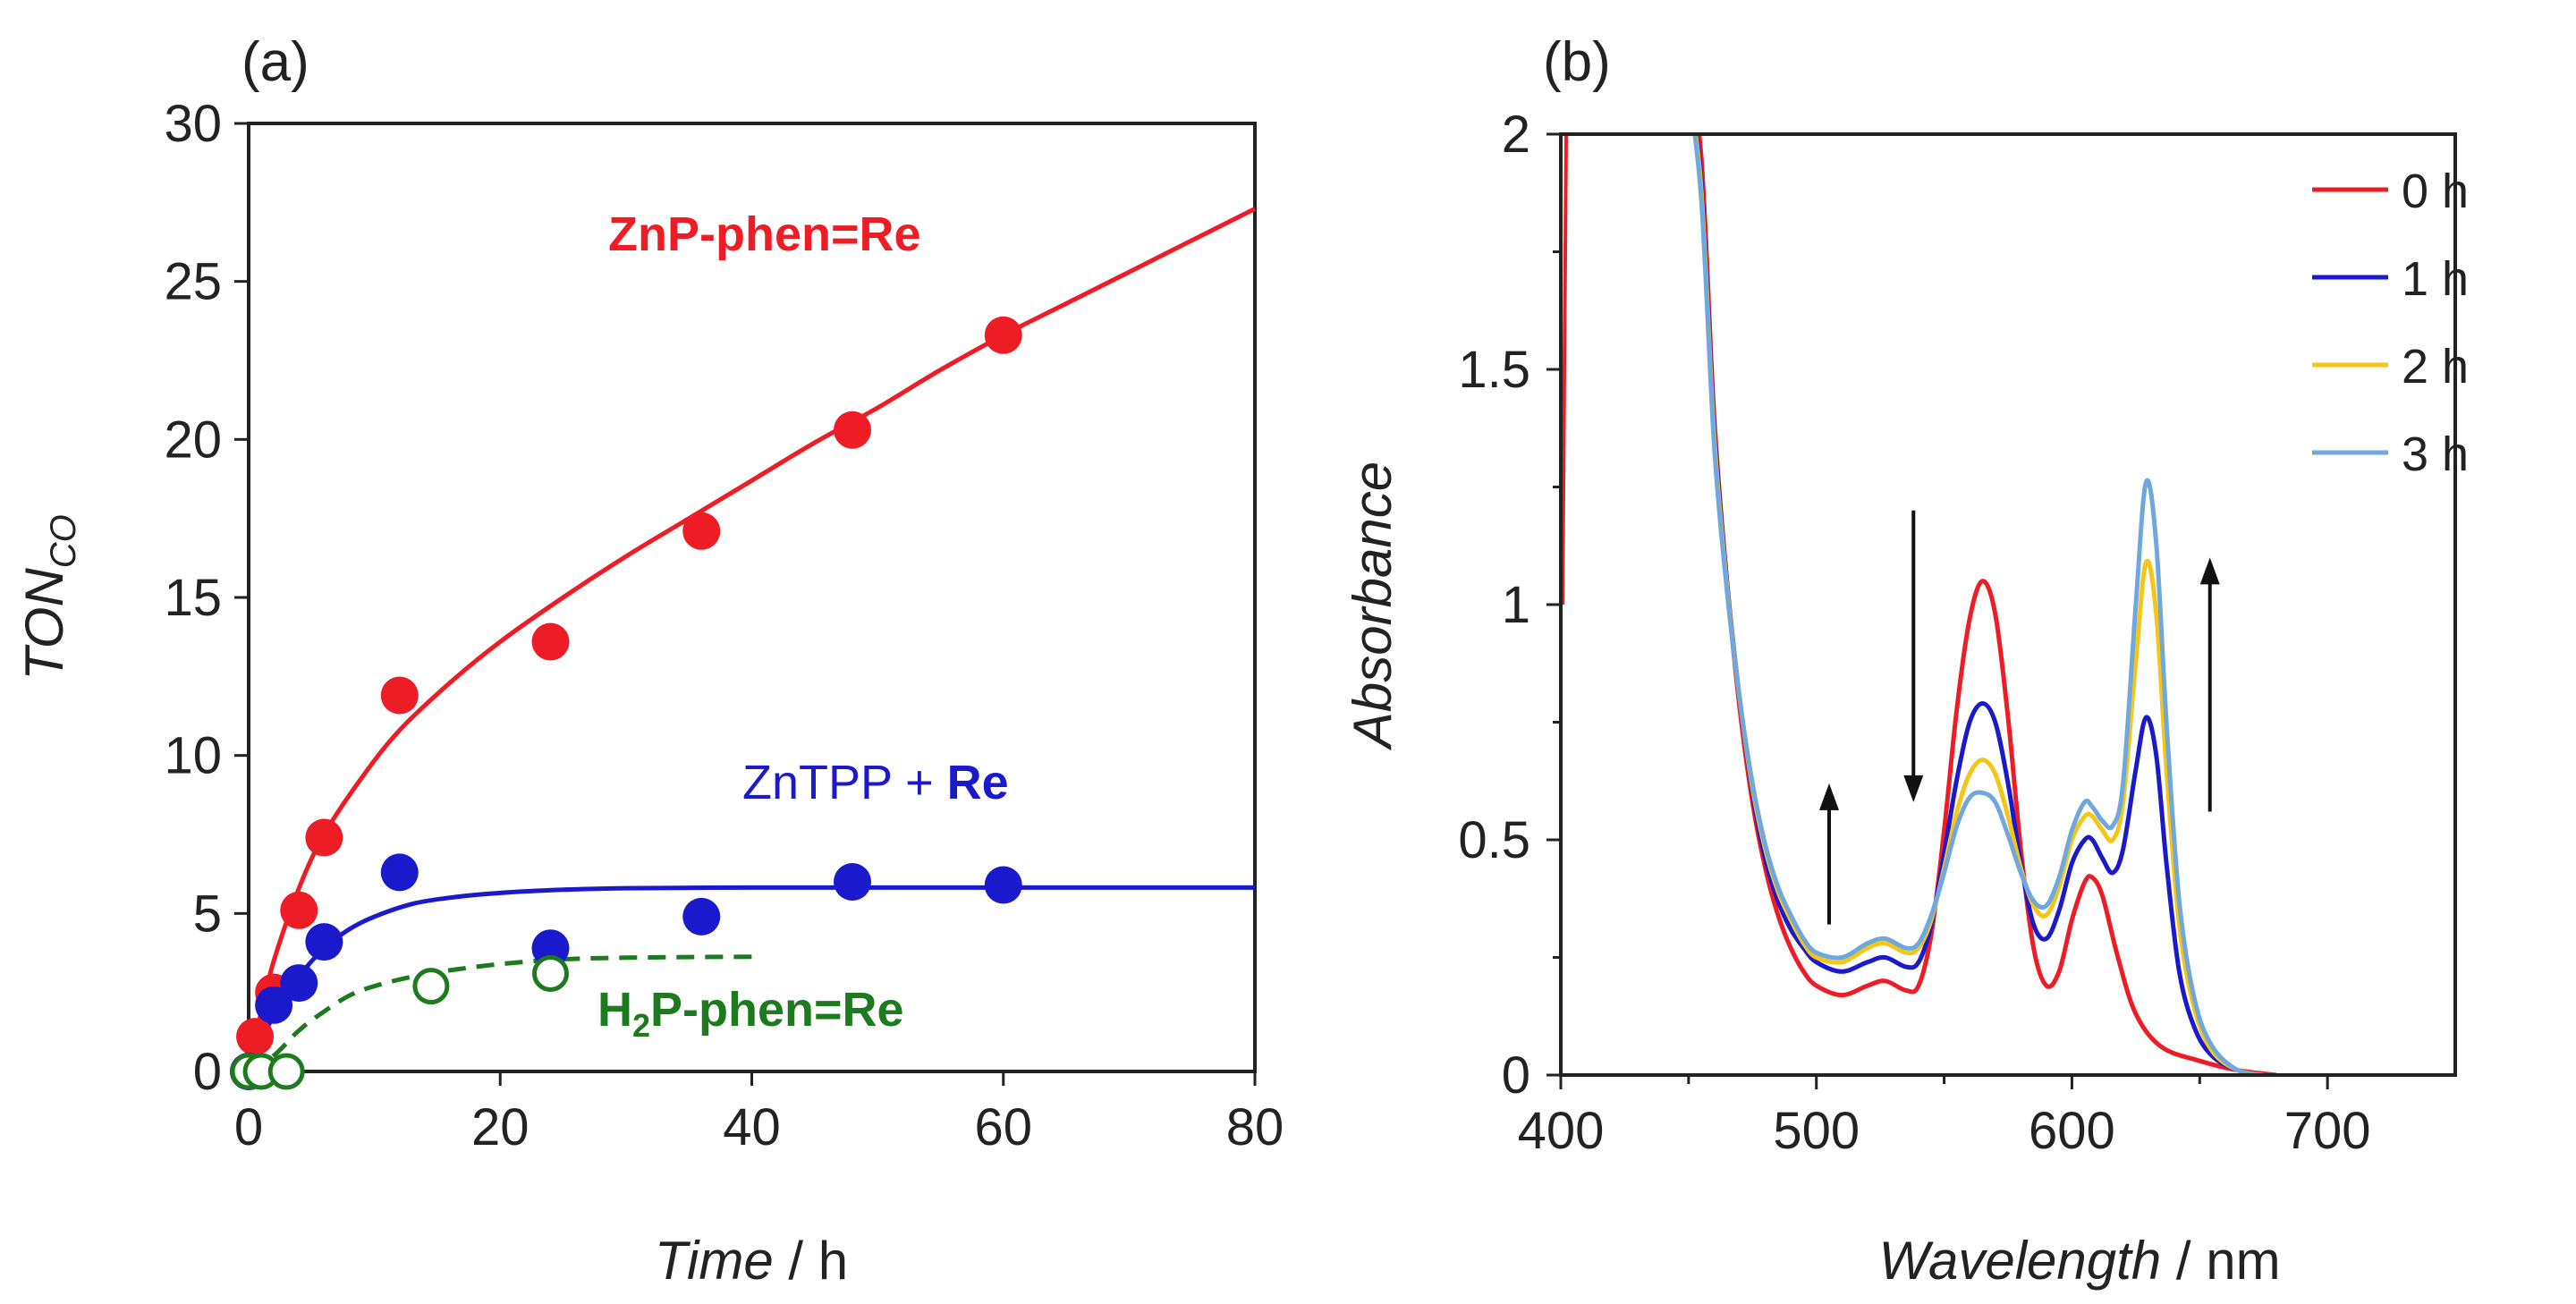 The height and width of the screenshot is (1304, 2576). Describe the element at coordinates (1577, 62) in the screenshot. I see `panel-b-label: (b)` at that location.